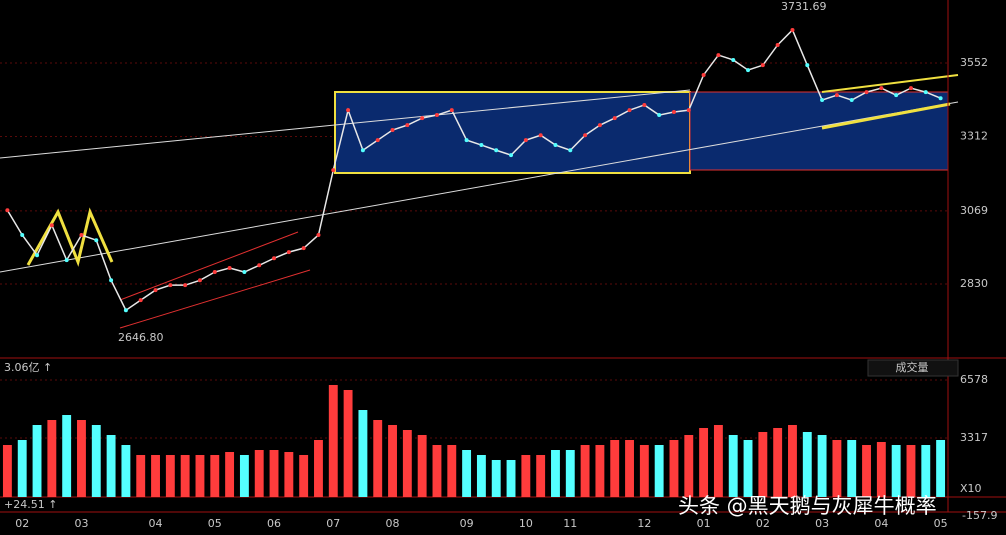 Image resolution: width=1006 pixels, height=535 pixels. I want to click on high-label: 3731.69, so click(804, 6).